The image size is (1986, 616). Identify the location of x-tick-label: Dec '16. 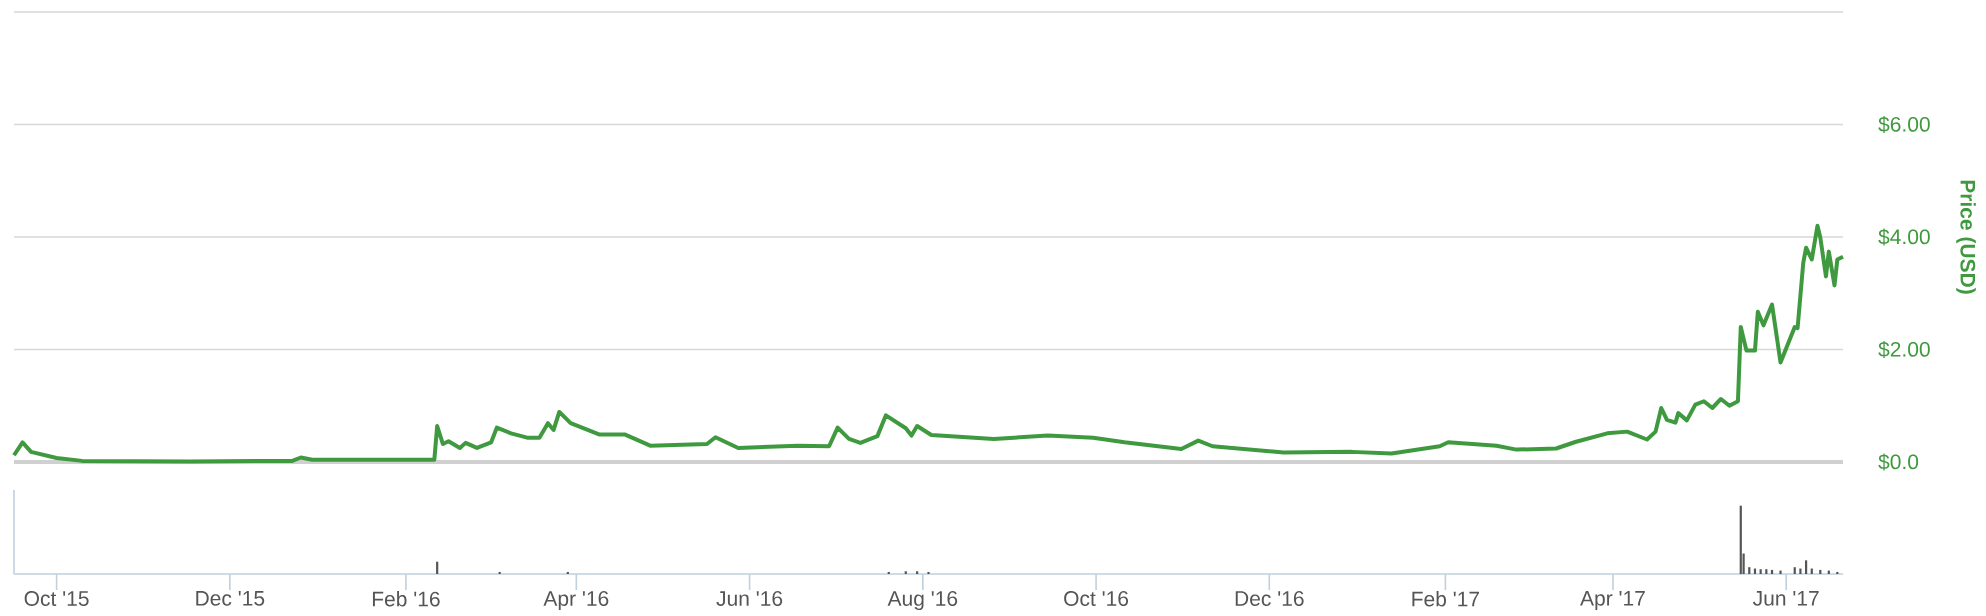
(1269, 598).